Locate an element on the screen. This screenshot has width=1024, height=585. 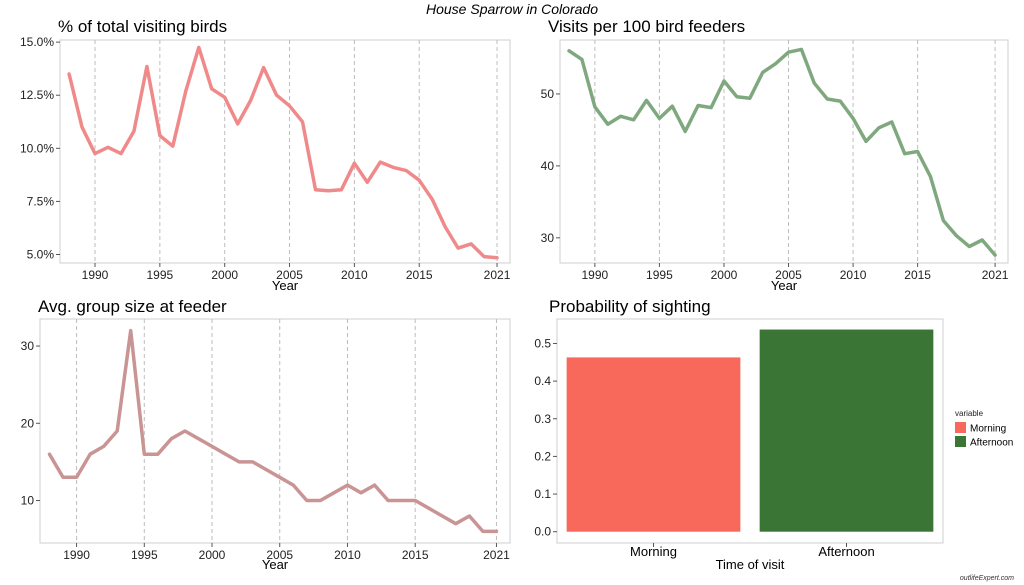
site-credit: outlifeExpert.com is located at coordinates (987, 578).